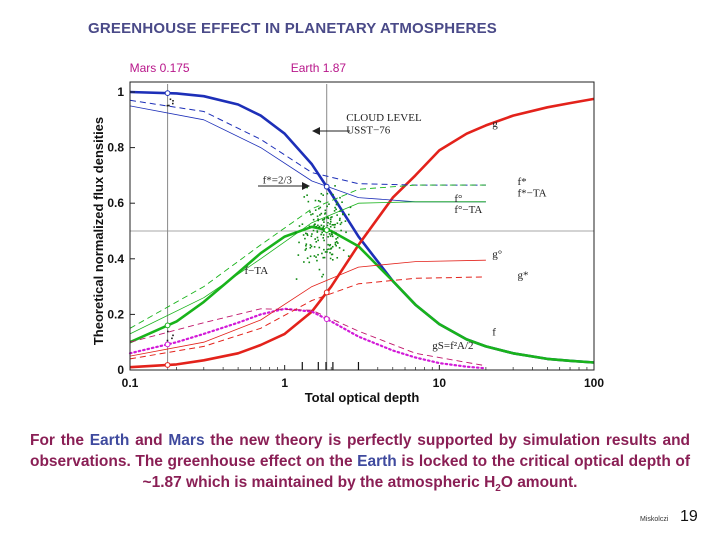 This screenshot has height=540, width=720. I want to click on curve-annotation: g°, so click(497, 254).